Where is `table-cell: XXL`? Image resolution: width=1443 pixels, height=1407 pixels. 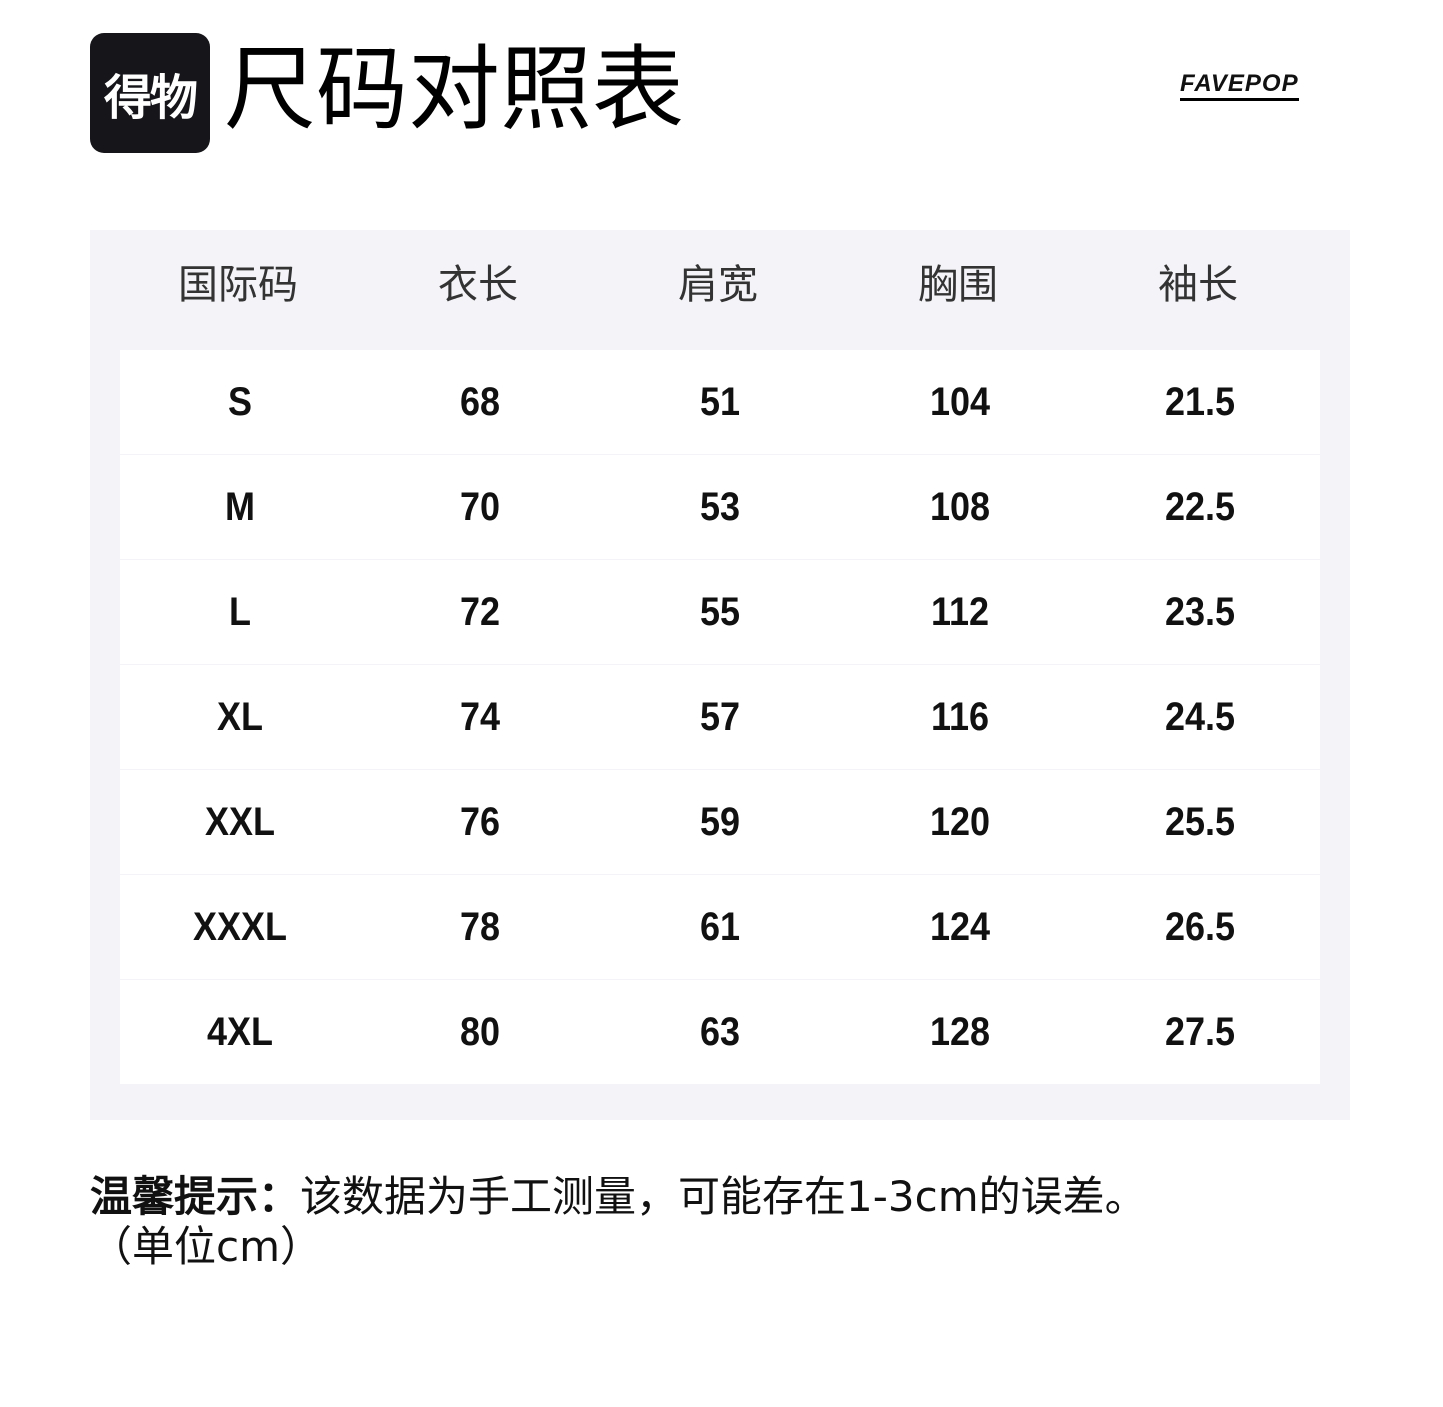 table-cell: XXL is located at coordinates (240, 821).